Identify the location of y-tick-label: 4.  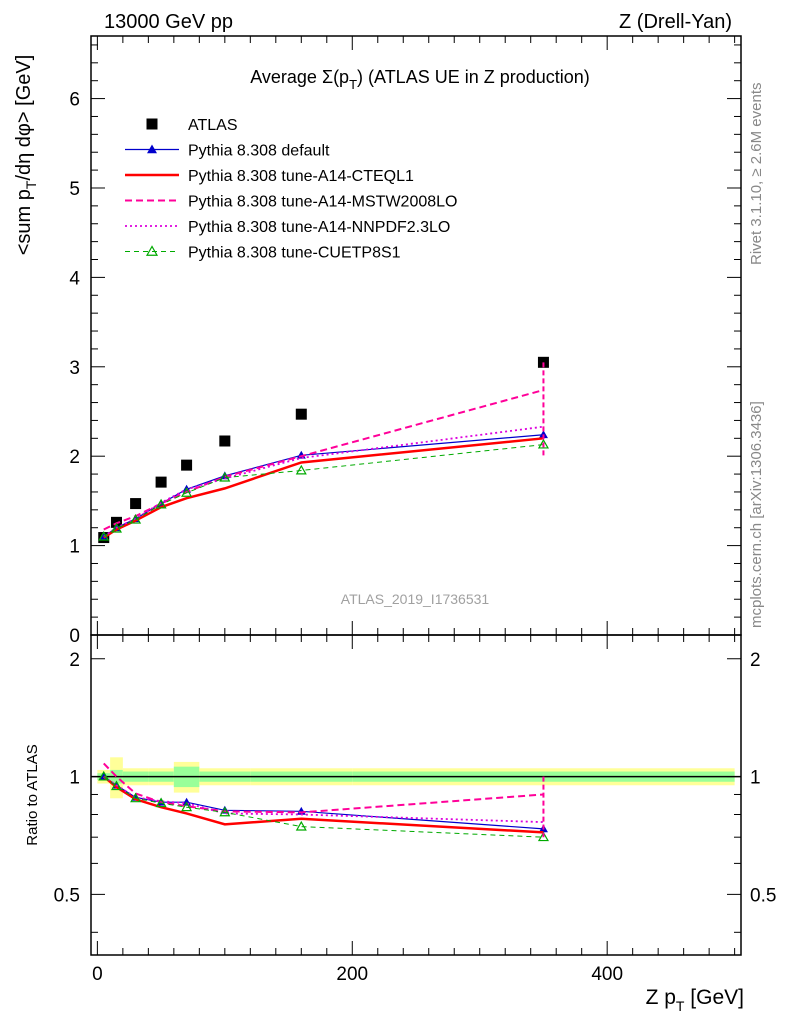
(74, 278).